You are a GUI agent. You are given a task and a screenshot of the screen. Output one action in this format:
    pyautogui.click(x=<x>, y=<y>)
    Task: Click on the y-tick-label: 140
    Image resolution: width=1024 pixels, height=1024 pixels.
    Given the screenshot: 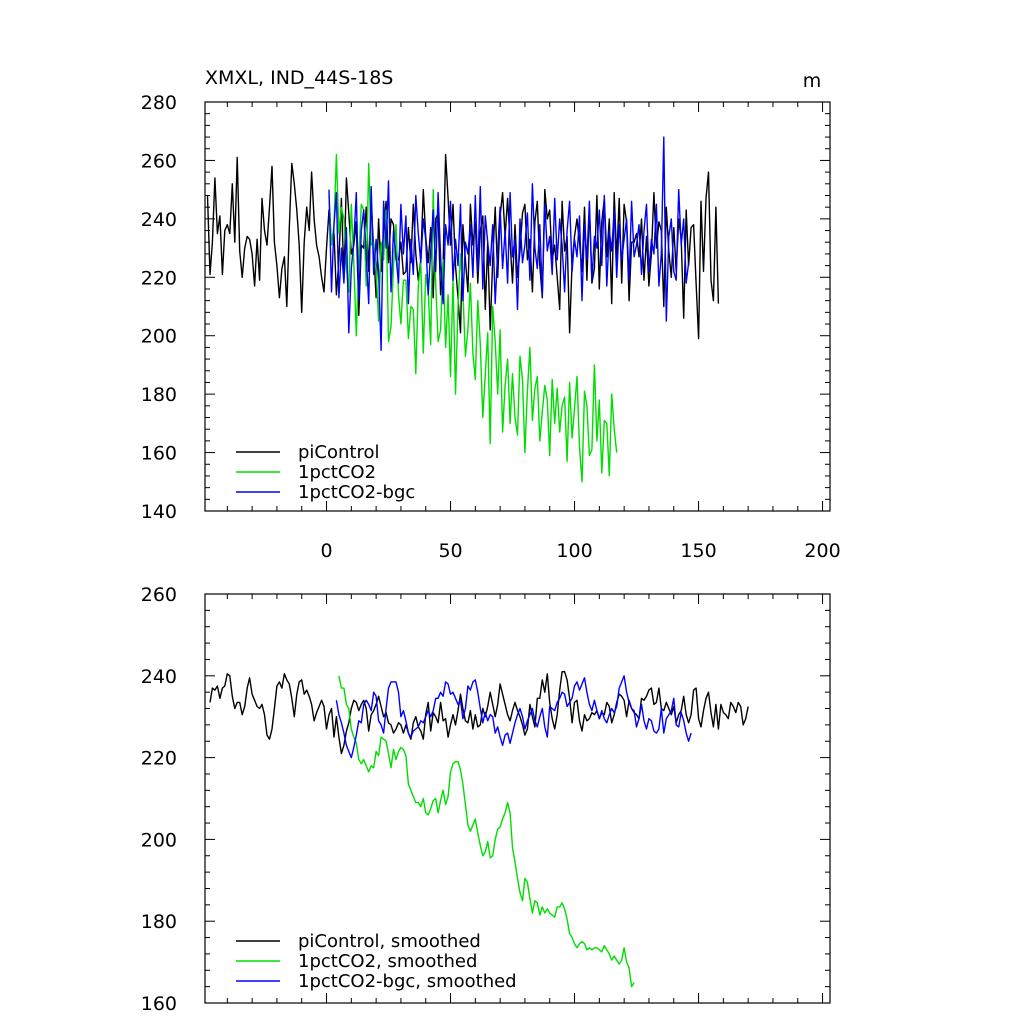 What is the action you would take?
    pyautogui.click(x=159, y=512)
    